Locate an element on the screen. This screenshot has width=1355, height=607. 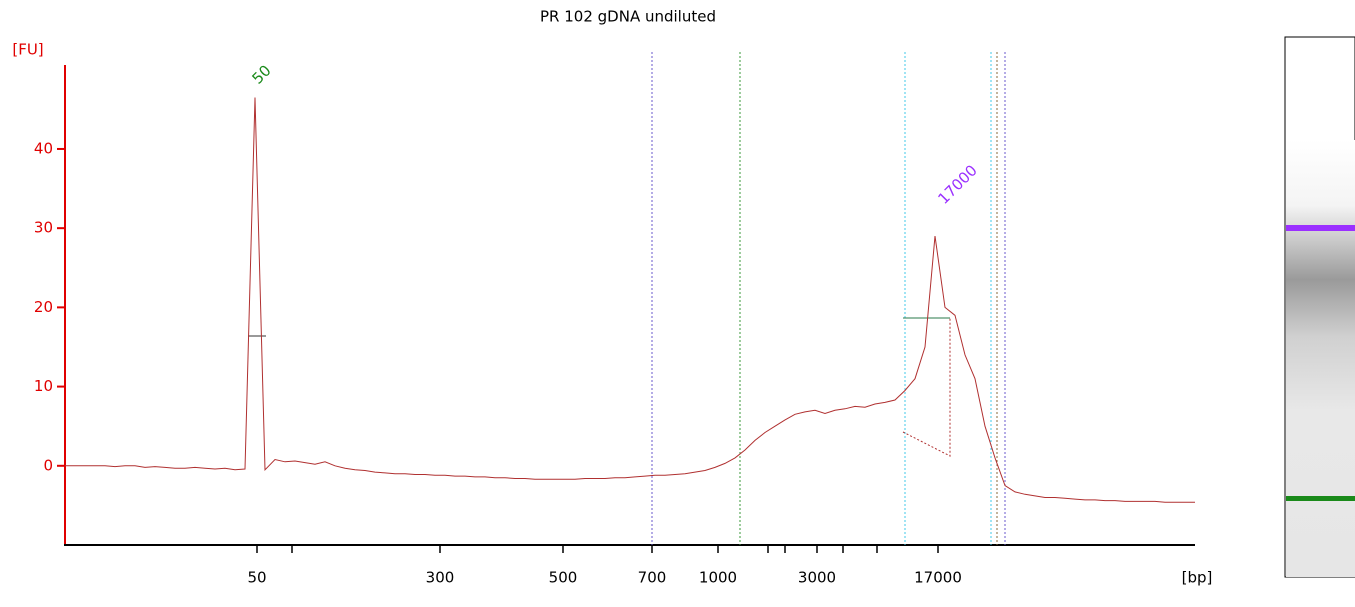
x-tick-label: 50 is located at coordinates (256, 578).